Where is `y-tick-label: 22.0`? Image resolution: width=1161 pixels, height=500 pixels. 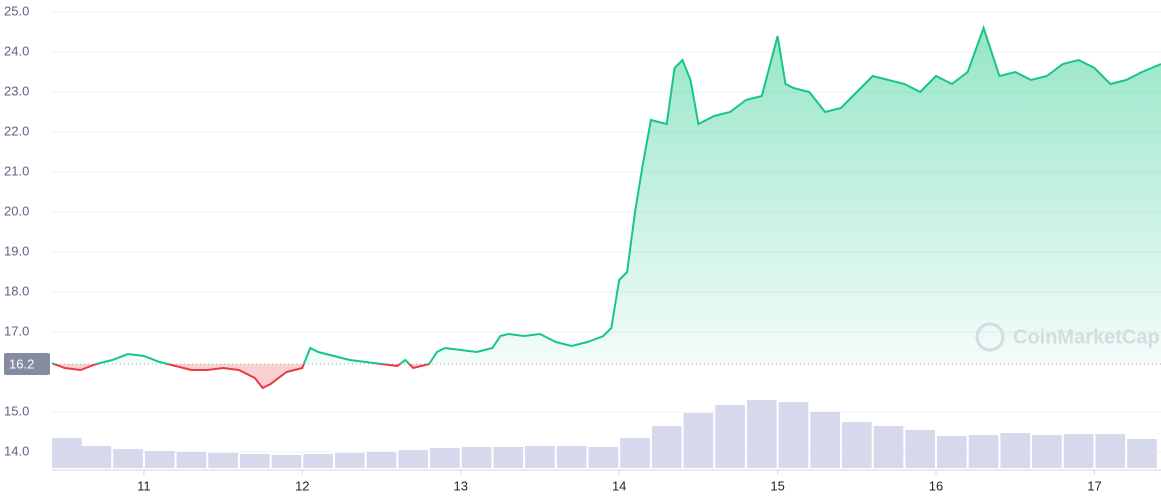 y-tick-label: 22.0 is located at coordinates (16, 130).